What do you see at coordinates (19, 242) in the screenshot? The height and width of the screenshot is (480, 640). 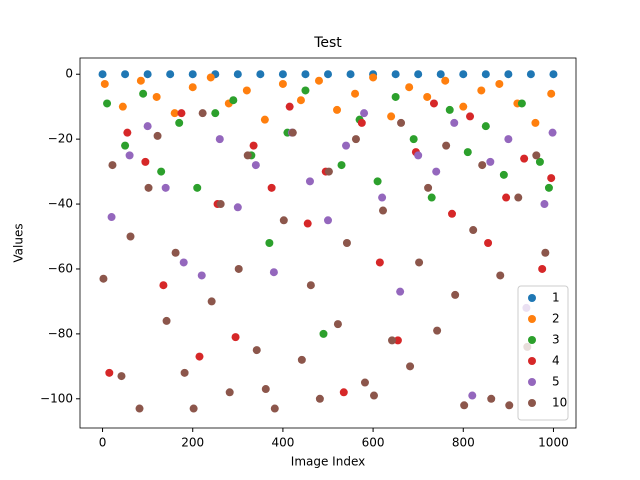 I see `y-axis-label: Values` at bounding box center [19, 242].